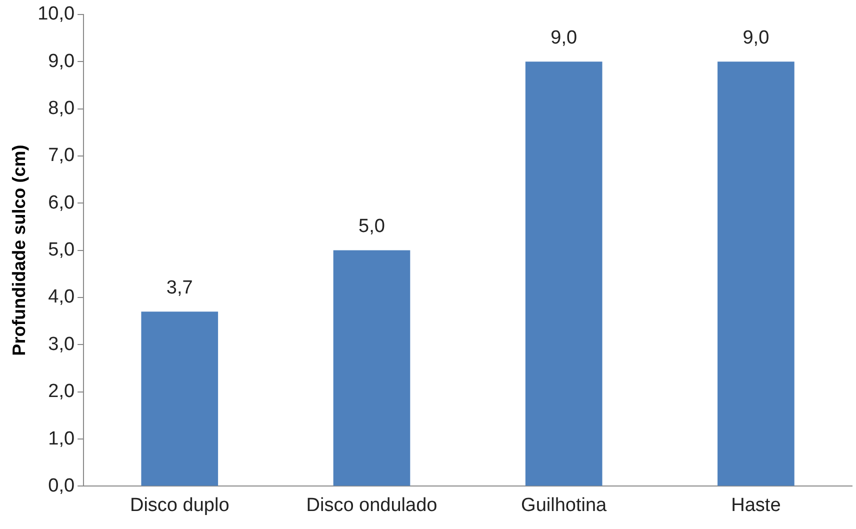 Image resolution: width=856 pixels, height=529 pixels. What do you see at coordinates (372, 505) in the screenshot?
I see `x-tick-label: Disco ondulado` at bounding box center [372, 505].